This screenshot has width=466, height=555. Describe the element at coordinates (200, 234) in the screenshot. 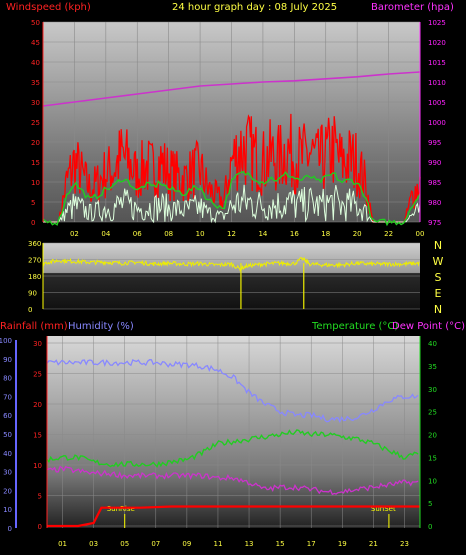

I see `wind-x-tick-label: 10` at that location.